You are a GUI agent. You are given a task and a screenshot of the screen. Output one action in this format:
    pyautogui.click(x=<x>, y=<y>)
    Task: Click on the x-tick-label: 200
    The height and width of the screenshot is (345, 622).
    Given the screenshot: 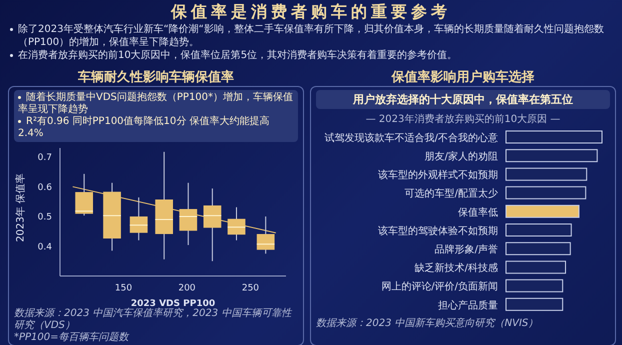 What is the action you would take?
    pyautogui.click(x=187, y=288)
    